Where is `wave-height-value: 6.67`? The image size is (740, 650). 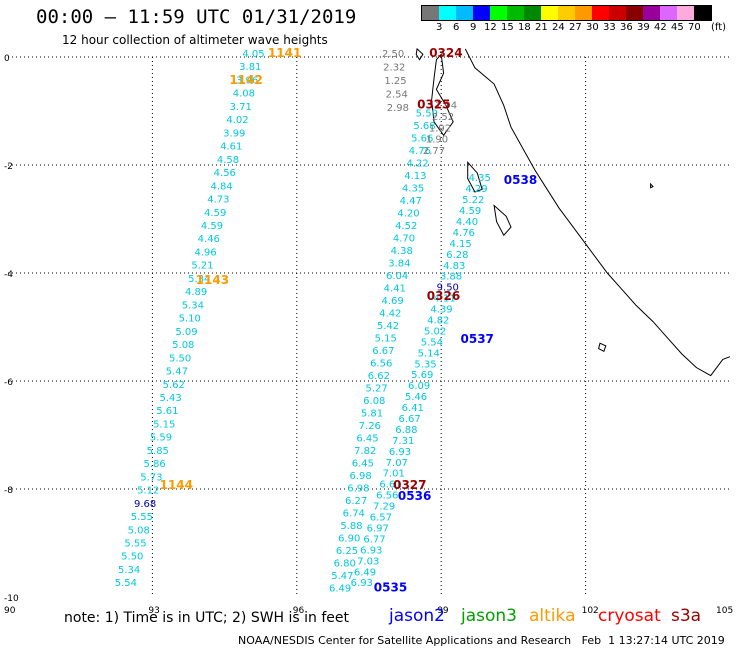
wave-height-value: 6.67 is located at coordinates (409, 419).